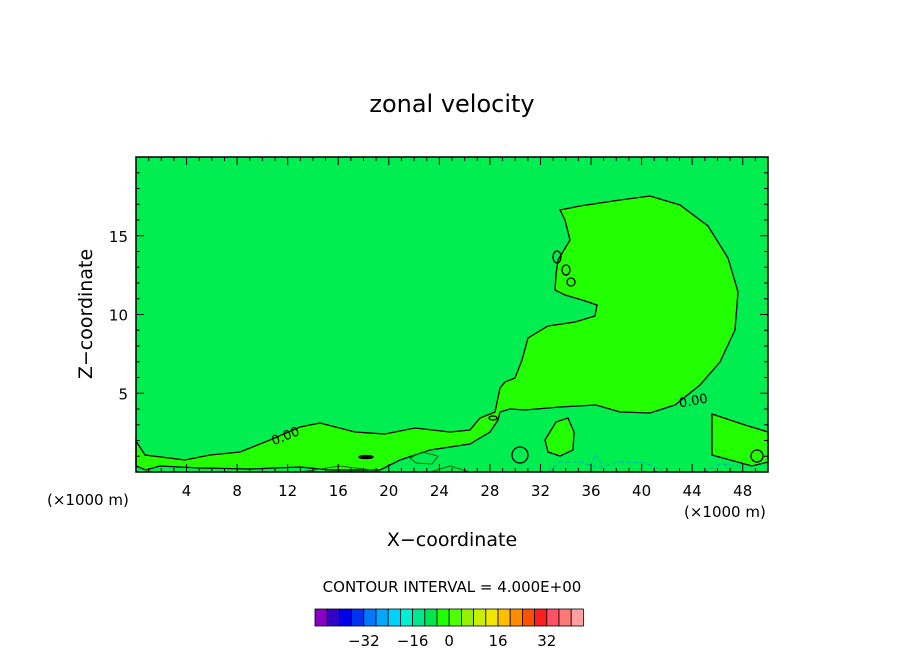 The image size is (904, 654). Describe the element at coordinates (559, 437) in the screenshot. I see `contour-blob` at that location.